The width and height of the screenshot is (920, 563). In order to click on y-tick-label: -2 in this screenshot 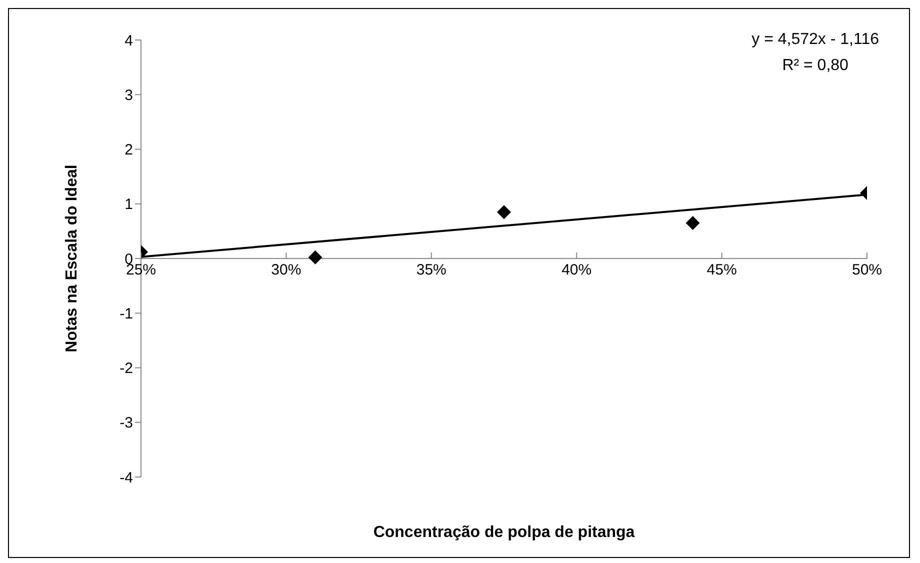, I will do `click(126, 369)`.